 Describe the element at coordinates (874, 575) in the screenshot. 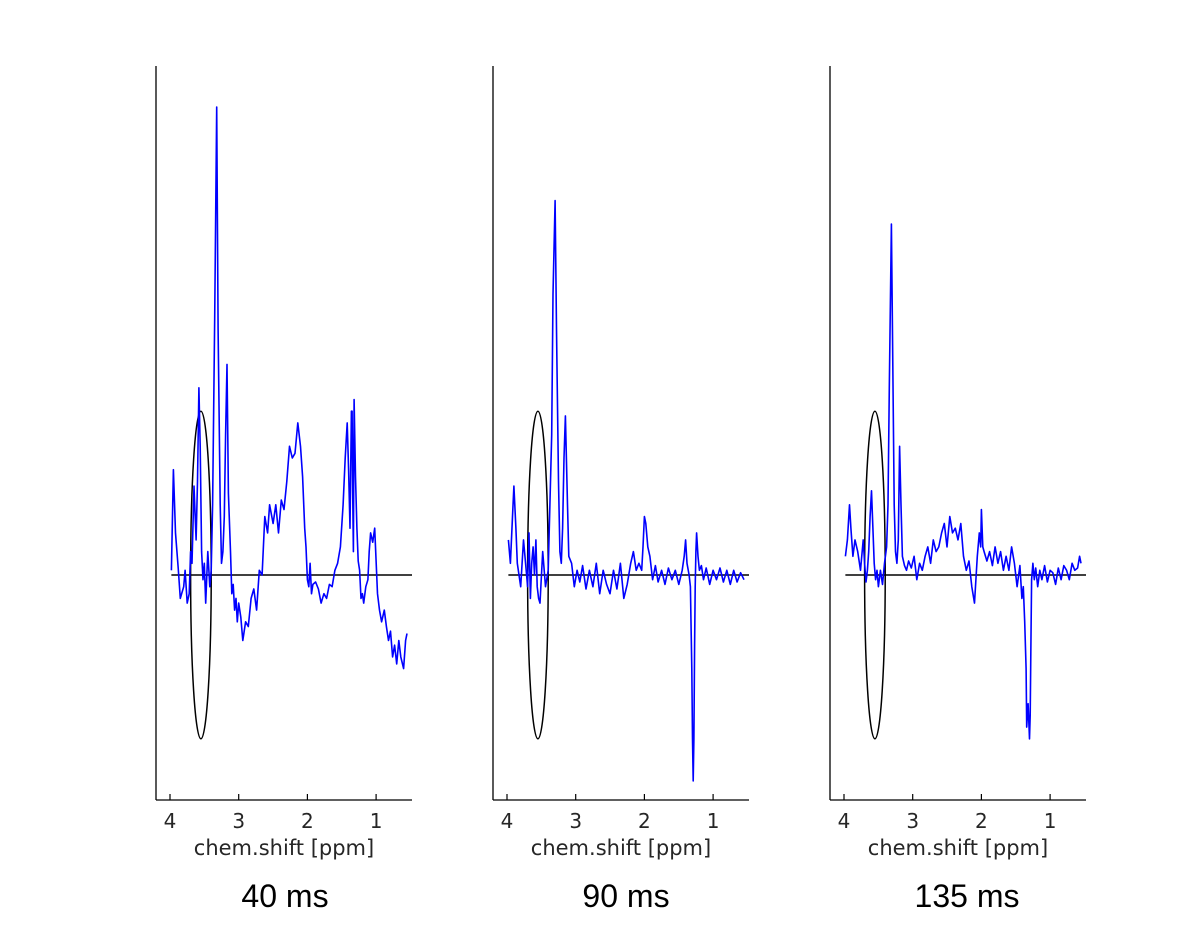

I see `highlight-ellipse` at that location.